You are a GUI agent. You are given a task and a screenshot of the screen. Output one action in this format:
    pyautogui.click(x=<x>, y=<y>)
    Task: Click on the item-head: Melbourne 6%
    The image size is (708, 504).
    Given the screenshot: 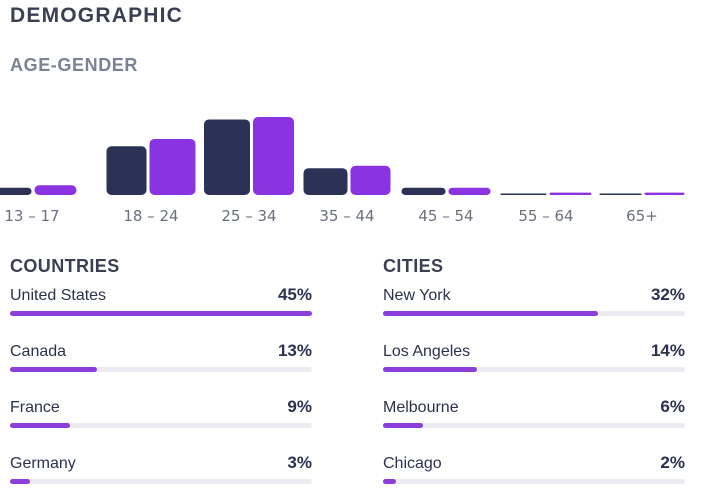 What is the action you would take?
    pyautogui.click(x=534, y=402)
    